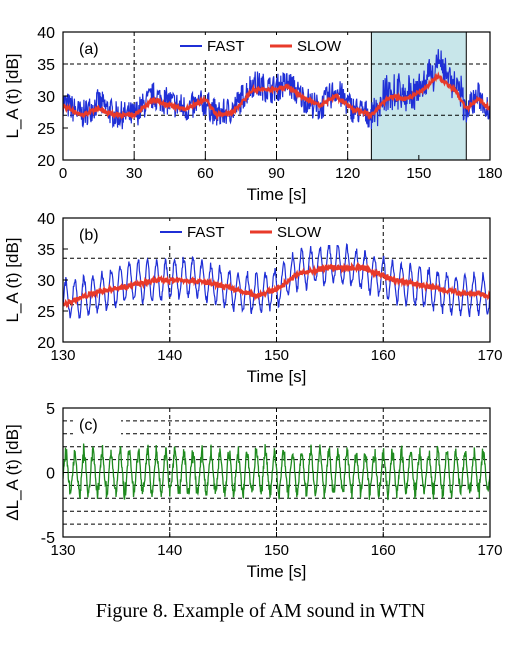  Describe the element at coordinates (48, 538) in the screenshot. I see `y-tick-label: -5` at that location.